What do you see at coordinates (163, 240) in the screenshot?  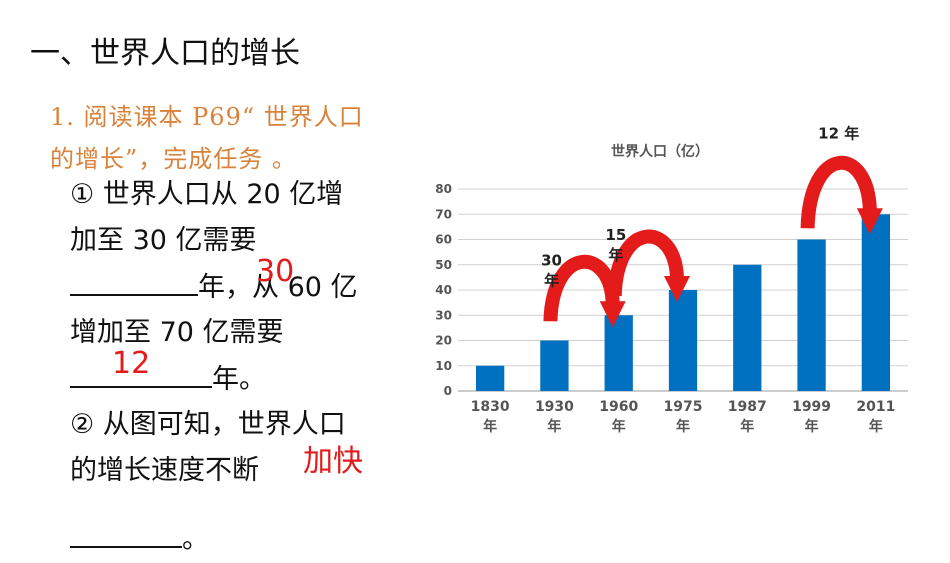 I see `q1-line2: 加至 30 亿需要` at bounding box center [163, 240].